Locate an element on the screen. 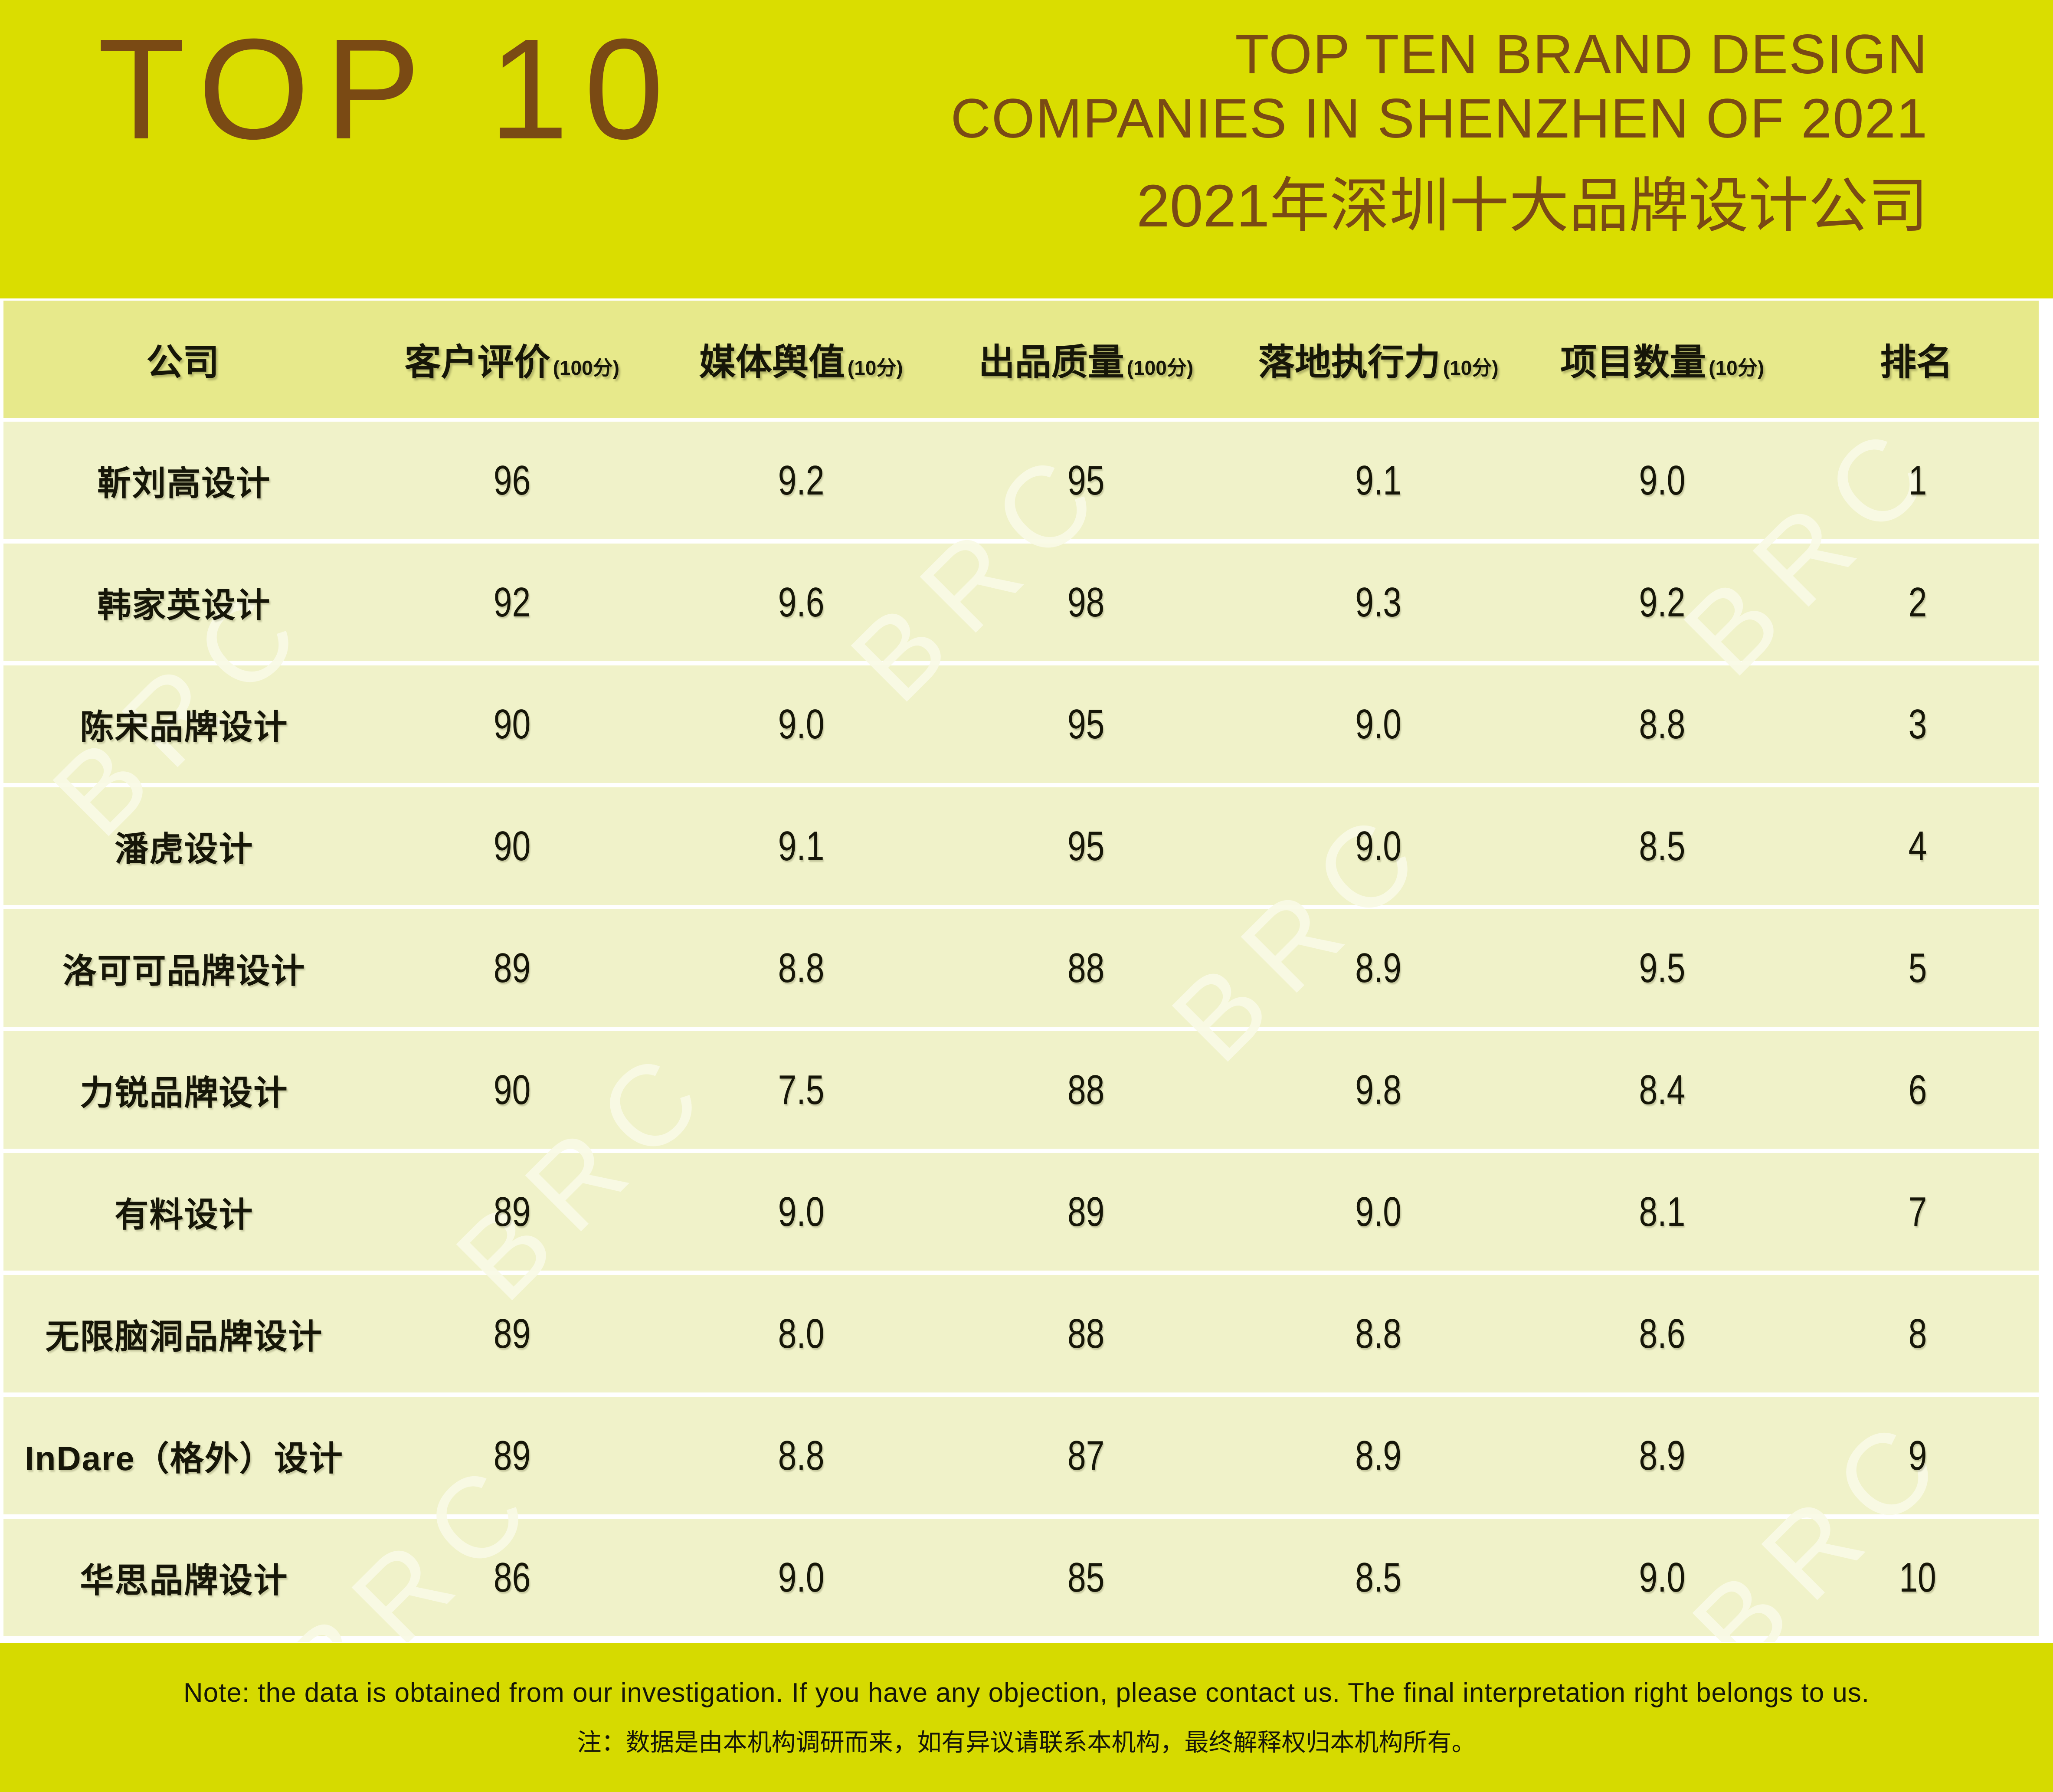  cell-media: 9.2 is located at coordinates (802, 480).